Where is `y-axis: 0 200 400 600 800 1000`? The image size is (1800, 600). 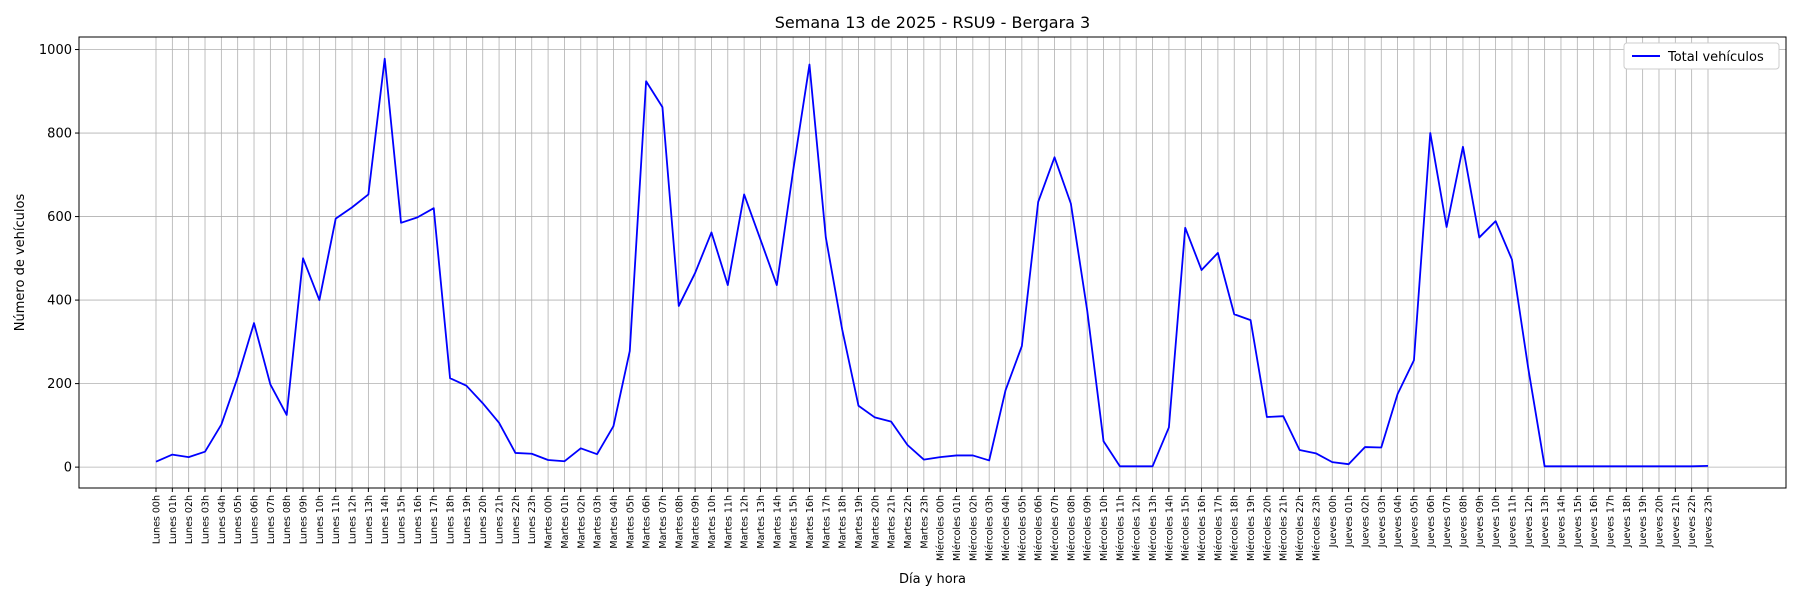 y-axis: 0 200 400 600 800 1000 is located at coordinates (59, 259).